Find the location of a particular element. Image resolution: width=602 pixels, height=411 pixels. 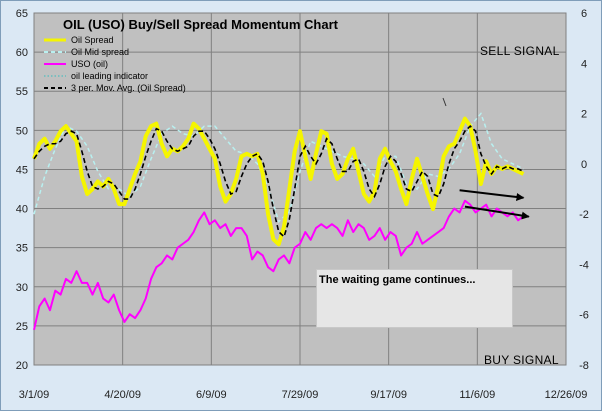

y-left-tick-label: 60 is located at coordinates (22, 53).